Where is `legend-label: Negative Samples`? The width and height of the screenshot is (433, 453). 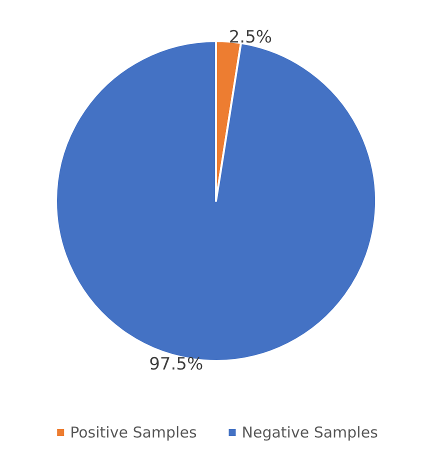 legend-label: Negative Samples is located at coordinates (310, 433).